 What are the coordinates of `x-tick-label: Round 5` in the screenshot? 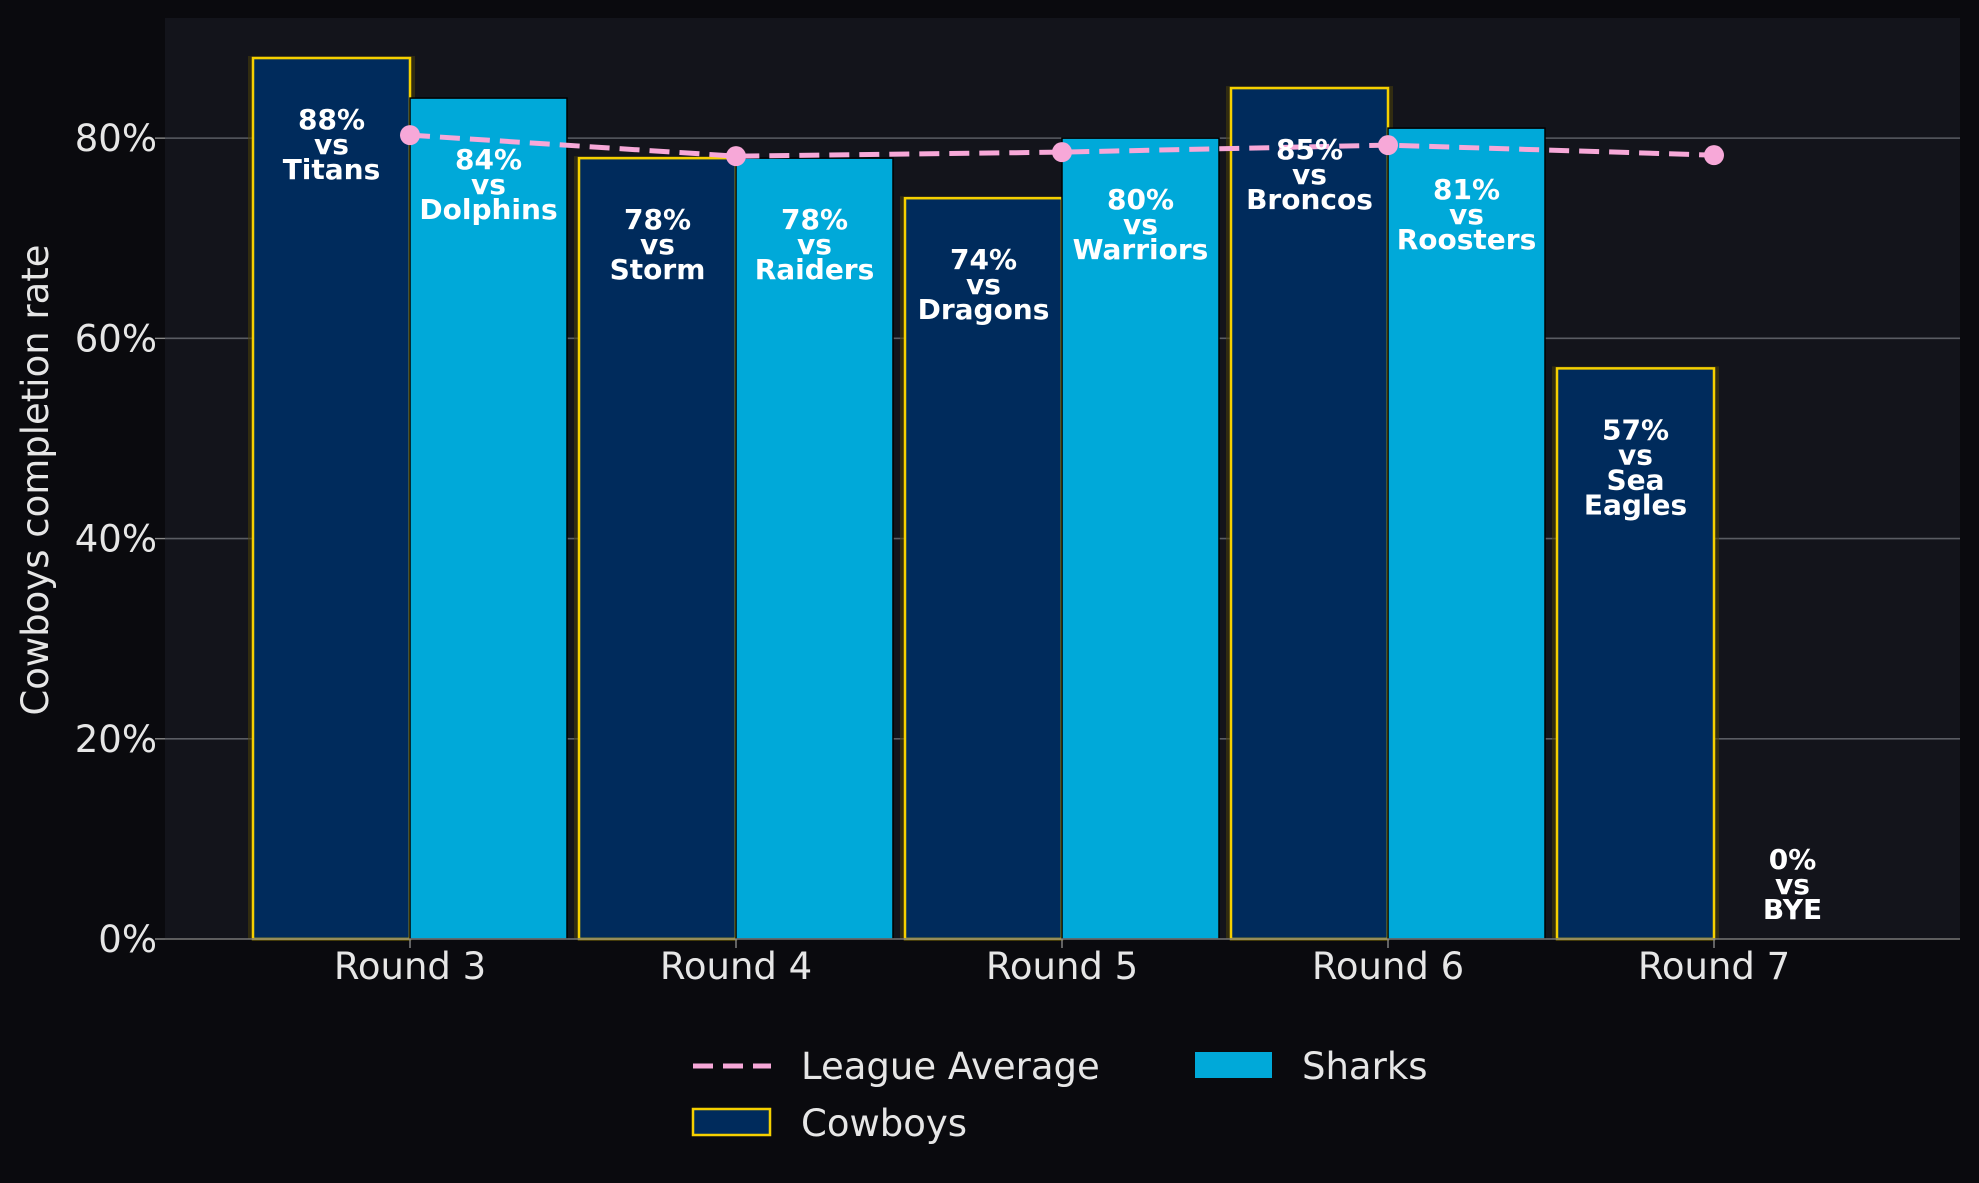 It's located at (1062, 966).